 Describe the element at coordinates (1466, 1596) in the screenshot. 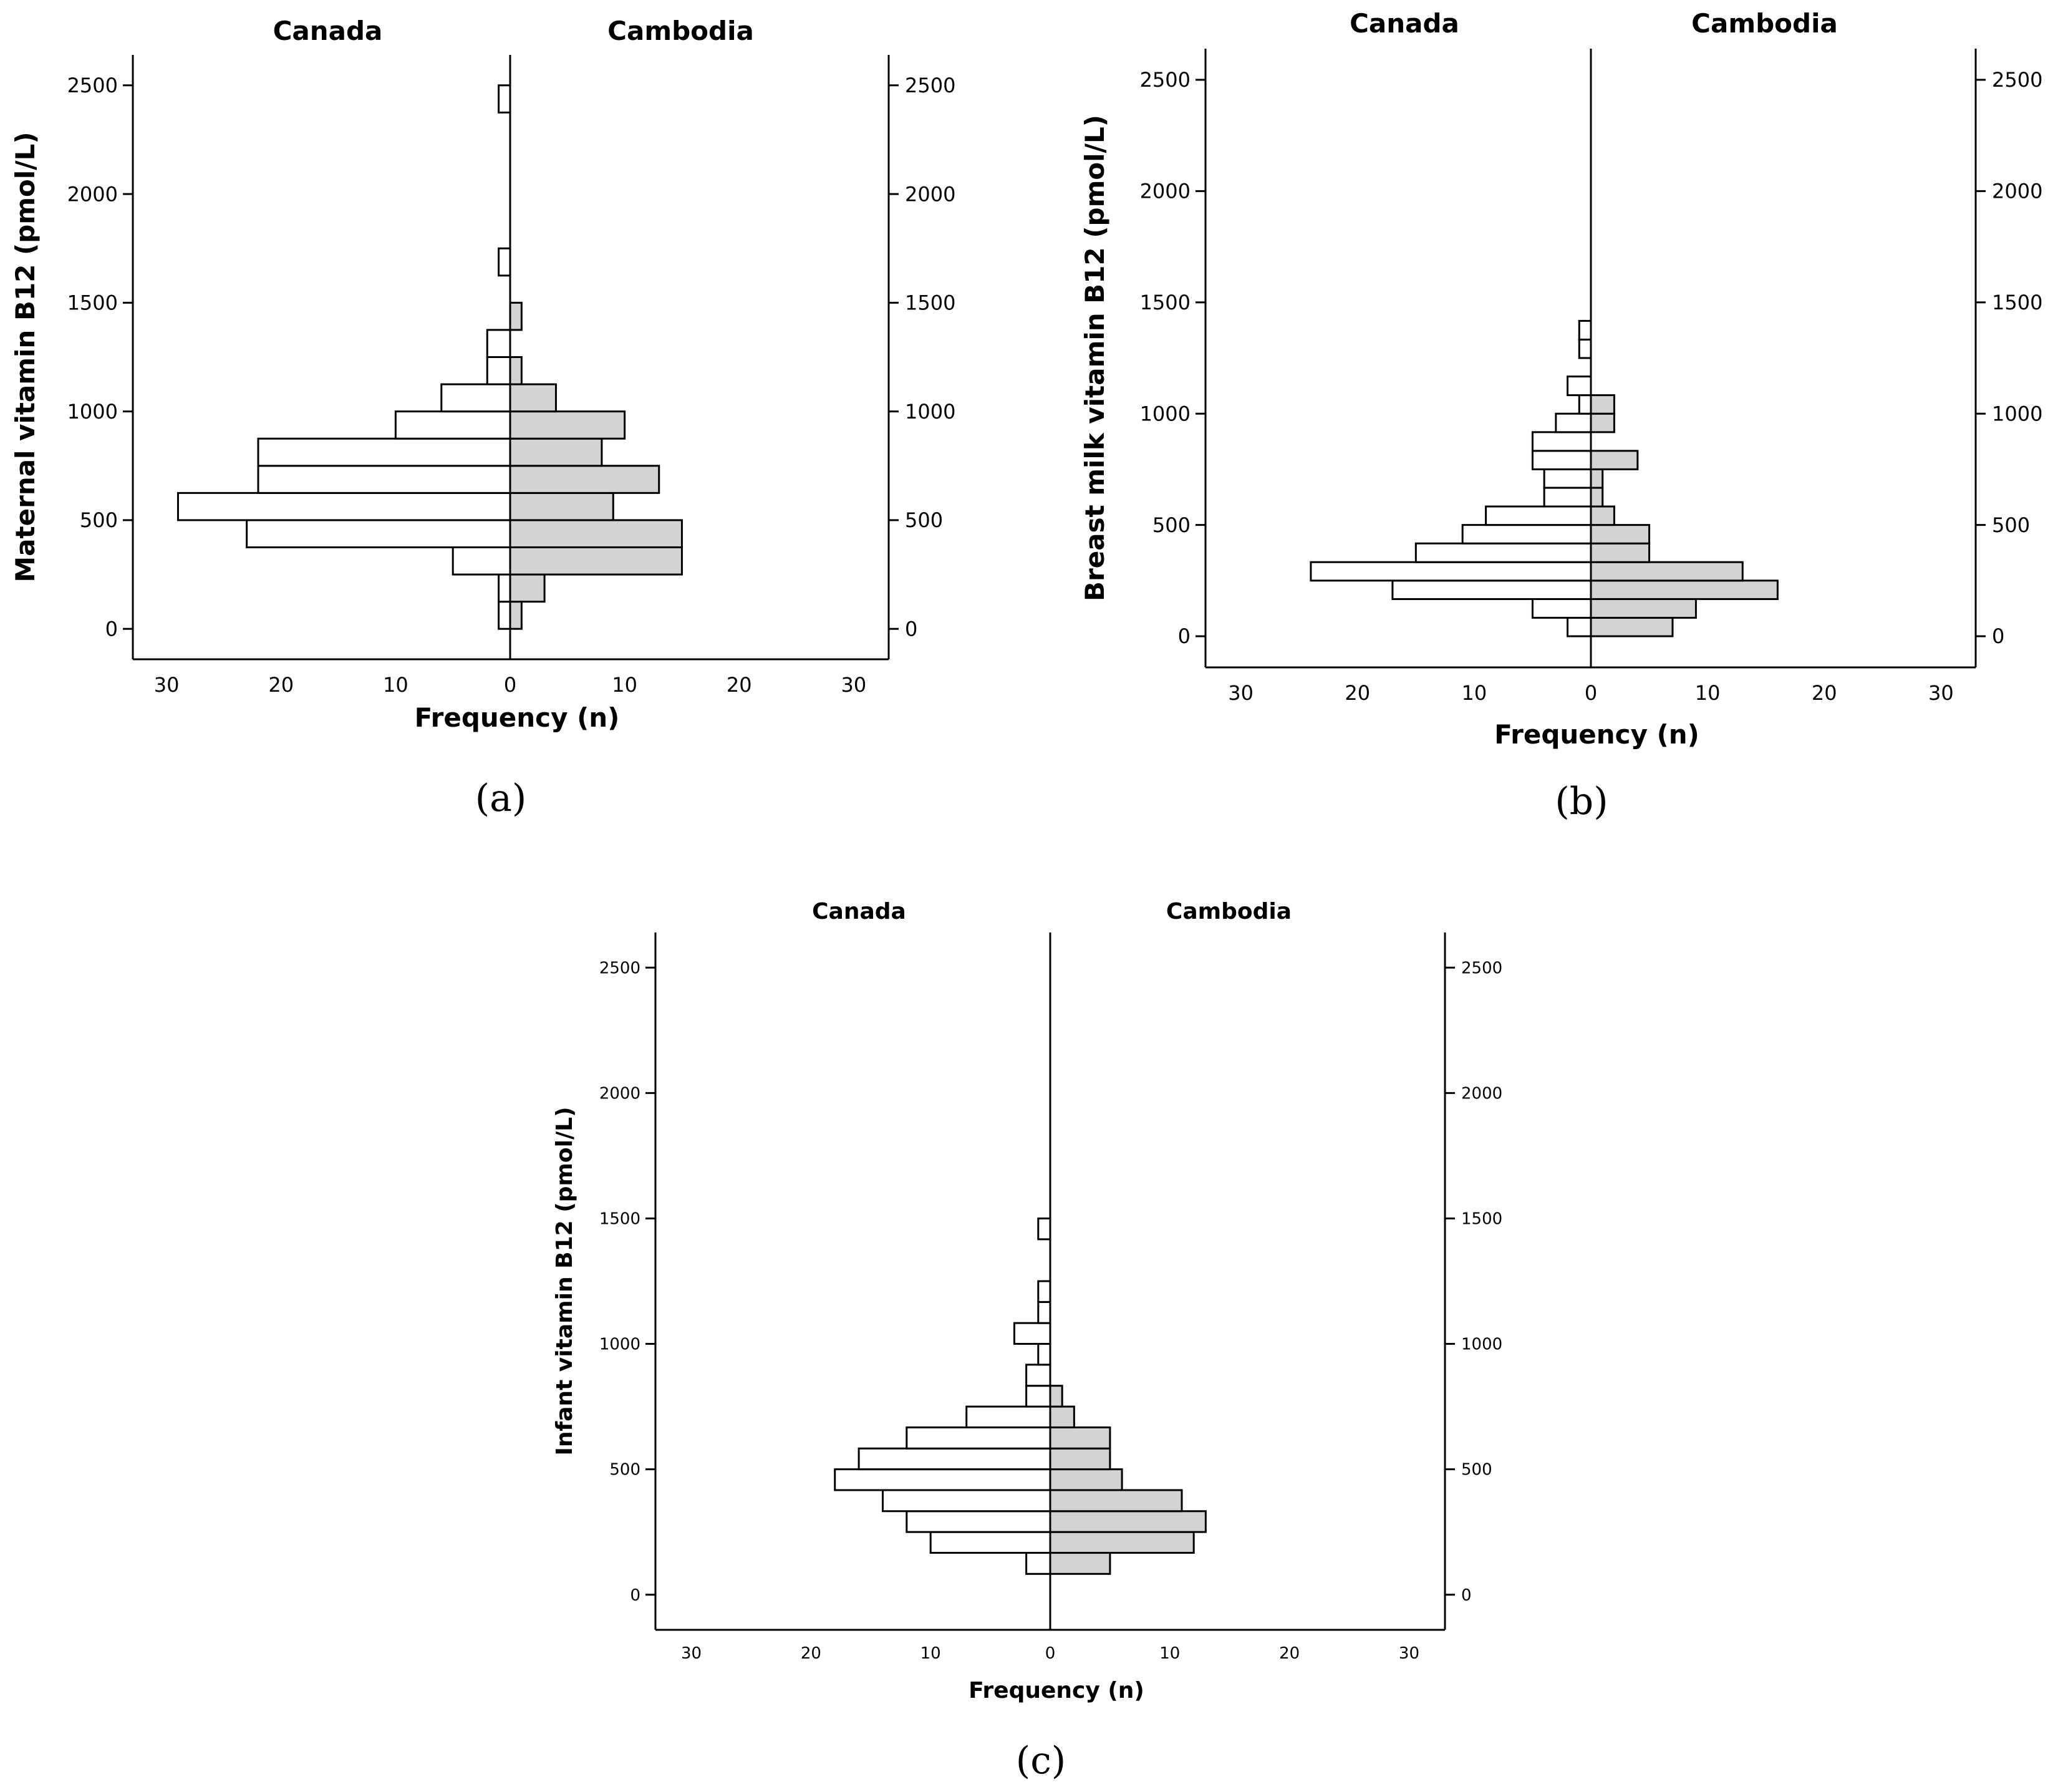

I see `y-tick-label-right: 0` at that location.